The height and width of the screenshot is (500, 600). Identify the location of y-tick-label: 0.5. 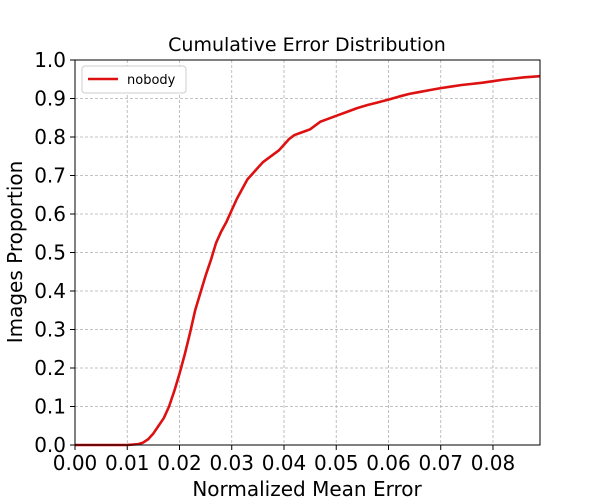
(50, 253).